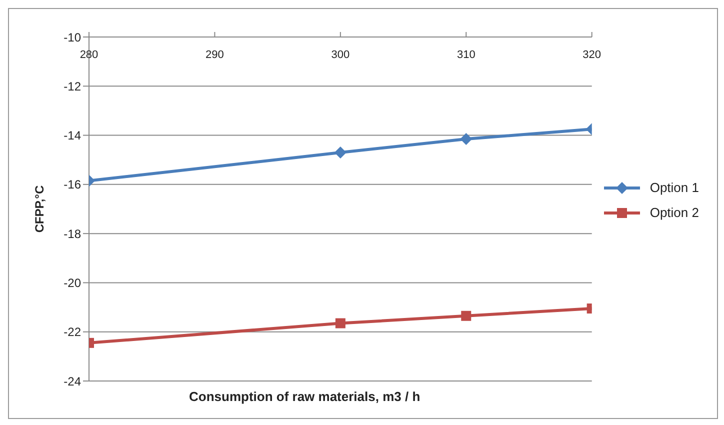 The width and height of the screenshot is (724, 425). I want to click on x-tick-label: 320, so click(592, 55).